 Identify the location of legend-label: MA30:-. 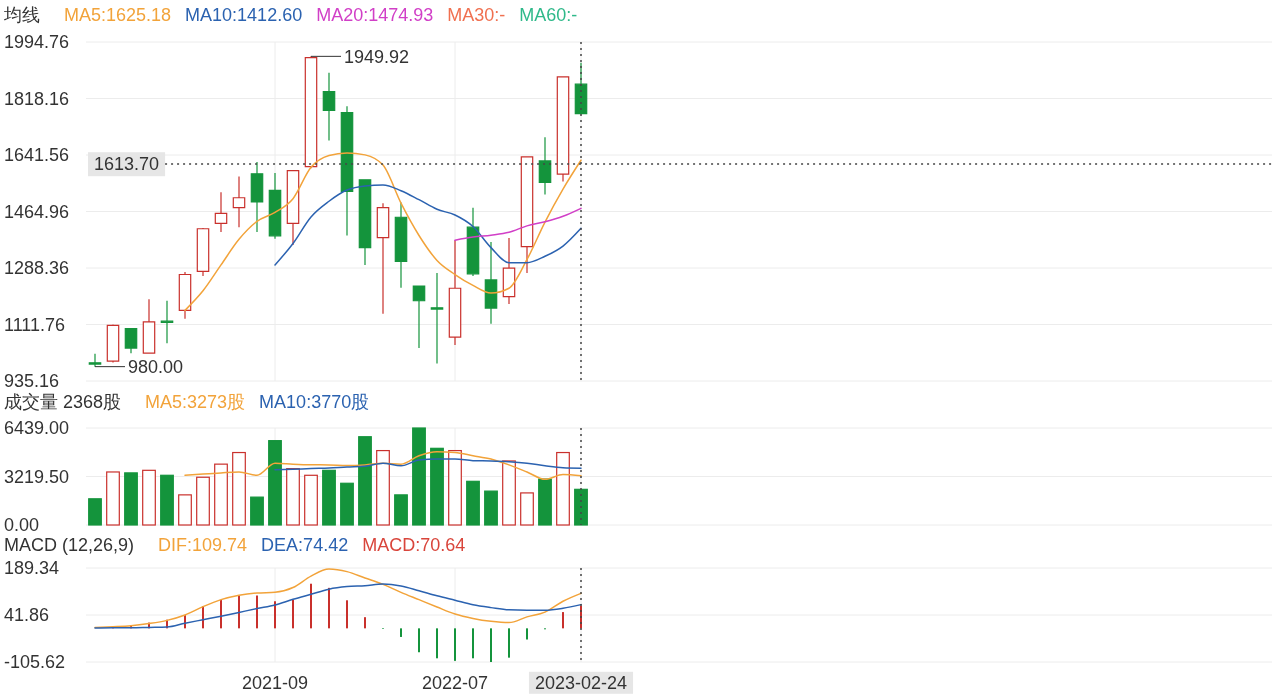
(476, 15).